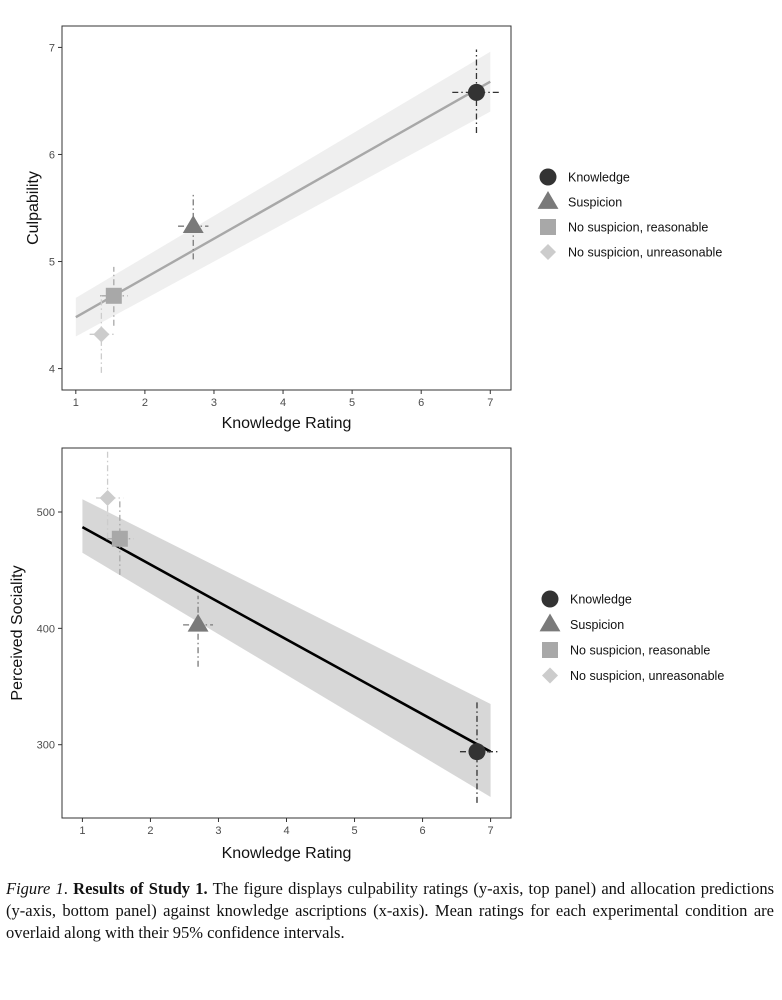 Image resolution: width=782 pixels, height=1000 pixels. Describe the element at coordinates (46, 513) in the screenshot. I see `y-tick-label: 500` at that location.